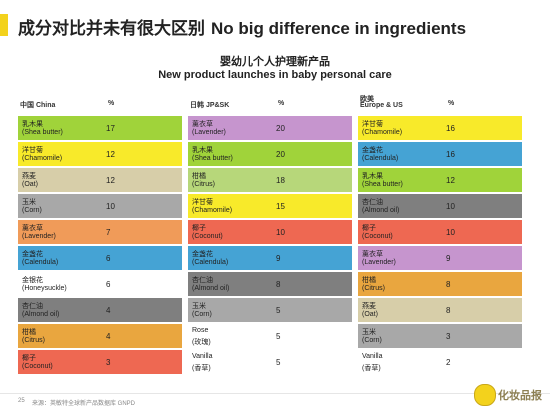  I want to click on table-row: 椰子 (Coconut) 10, so click(270, 232).